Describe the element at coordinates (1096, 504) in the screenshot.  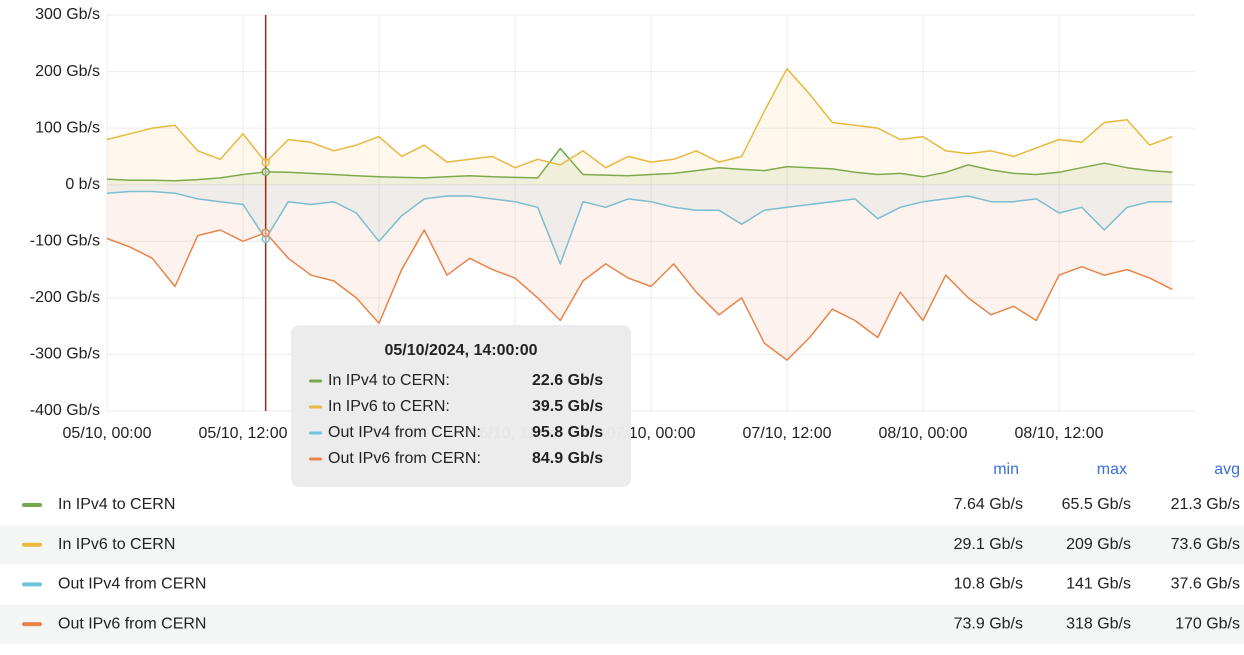
I see `legend-stat: 65.5 Gb/s` at that location.